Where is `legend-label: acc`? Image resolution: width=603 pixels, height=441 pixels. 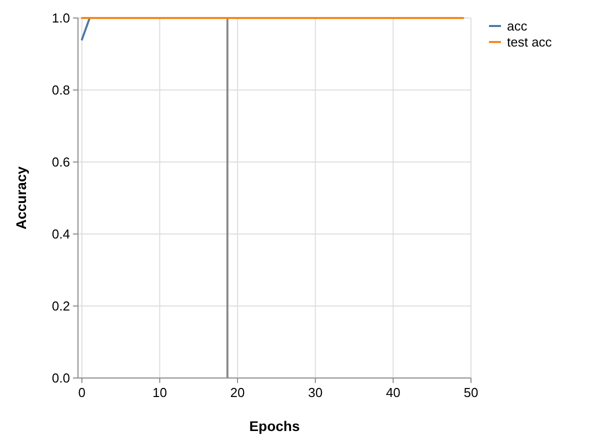 legend-label: acc is located at coordinates (517, 26).